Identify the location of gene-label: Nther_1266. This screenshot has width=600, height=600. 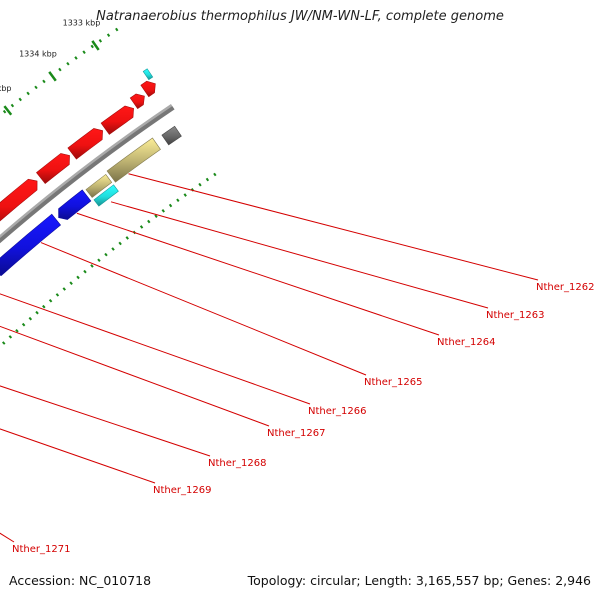
(337, 411).